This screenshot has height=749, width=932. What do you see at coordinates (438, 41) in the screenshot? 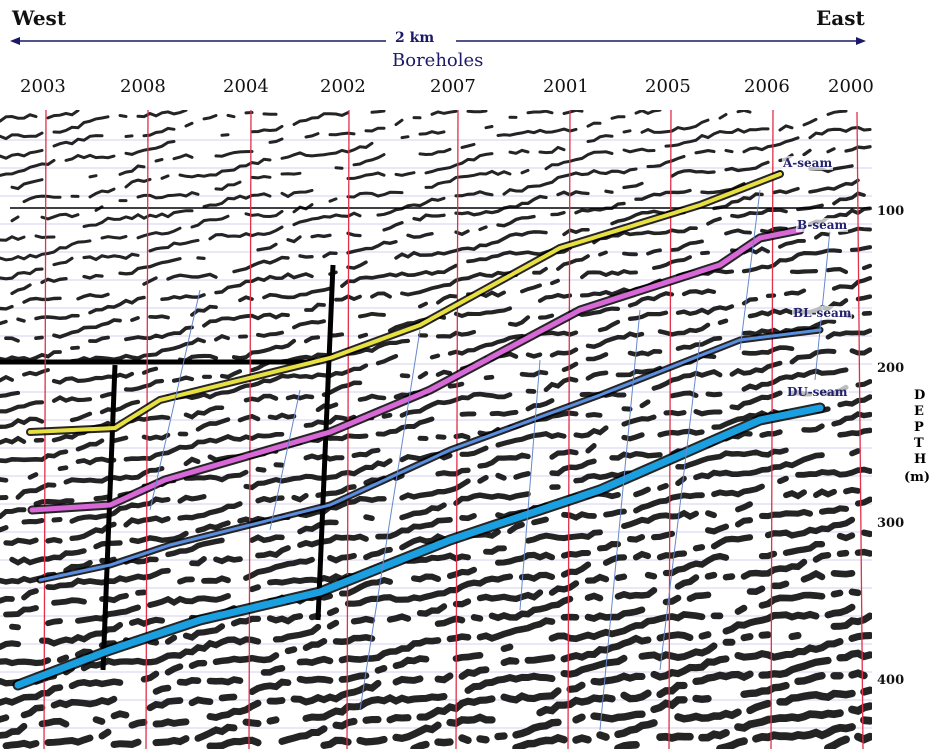
I see `scale-arrow` at bounding box center [438, 41].